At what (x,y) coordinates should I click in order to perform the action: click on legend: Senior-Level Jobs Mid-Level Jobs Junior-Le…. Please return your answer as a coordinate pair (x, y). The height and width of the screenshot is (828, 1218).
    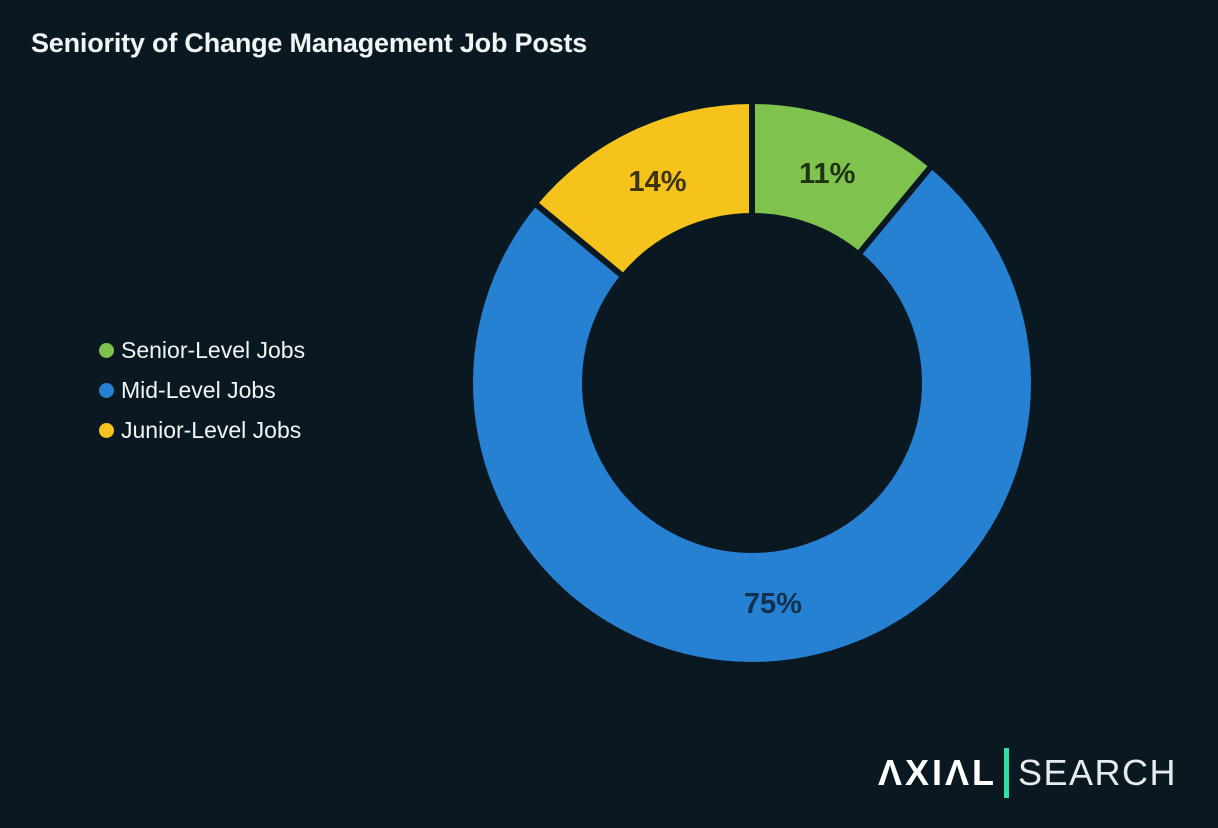
    Looking at the image, I should click on (202, 390).